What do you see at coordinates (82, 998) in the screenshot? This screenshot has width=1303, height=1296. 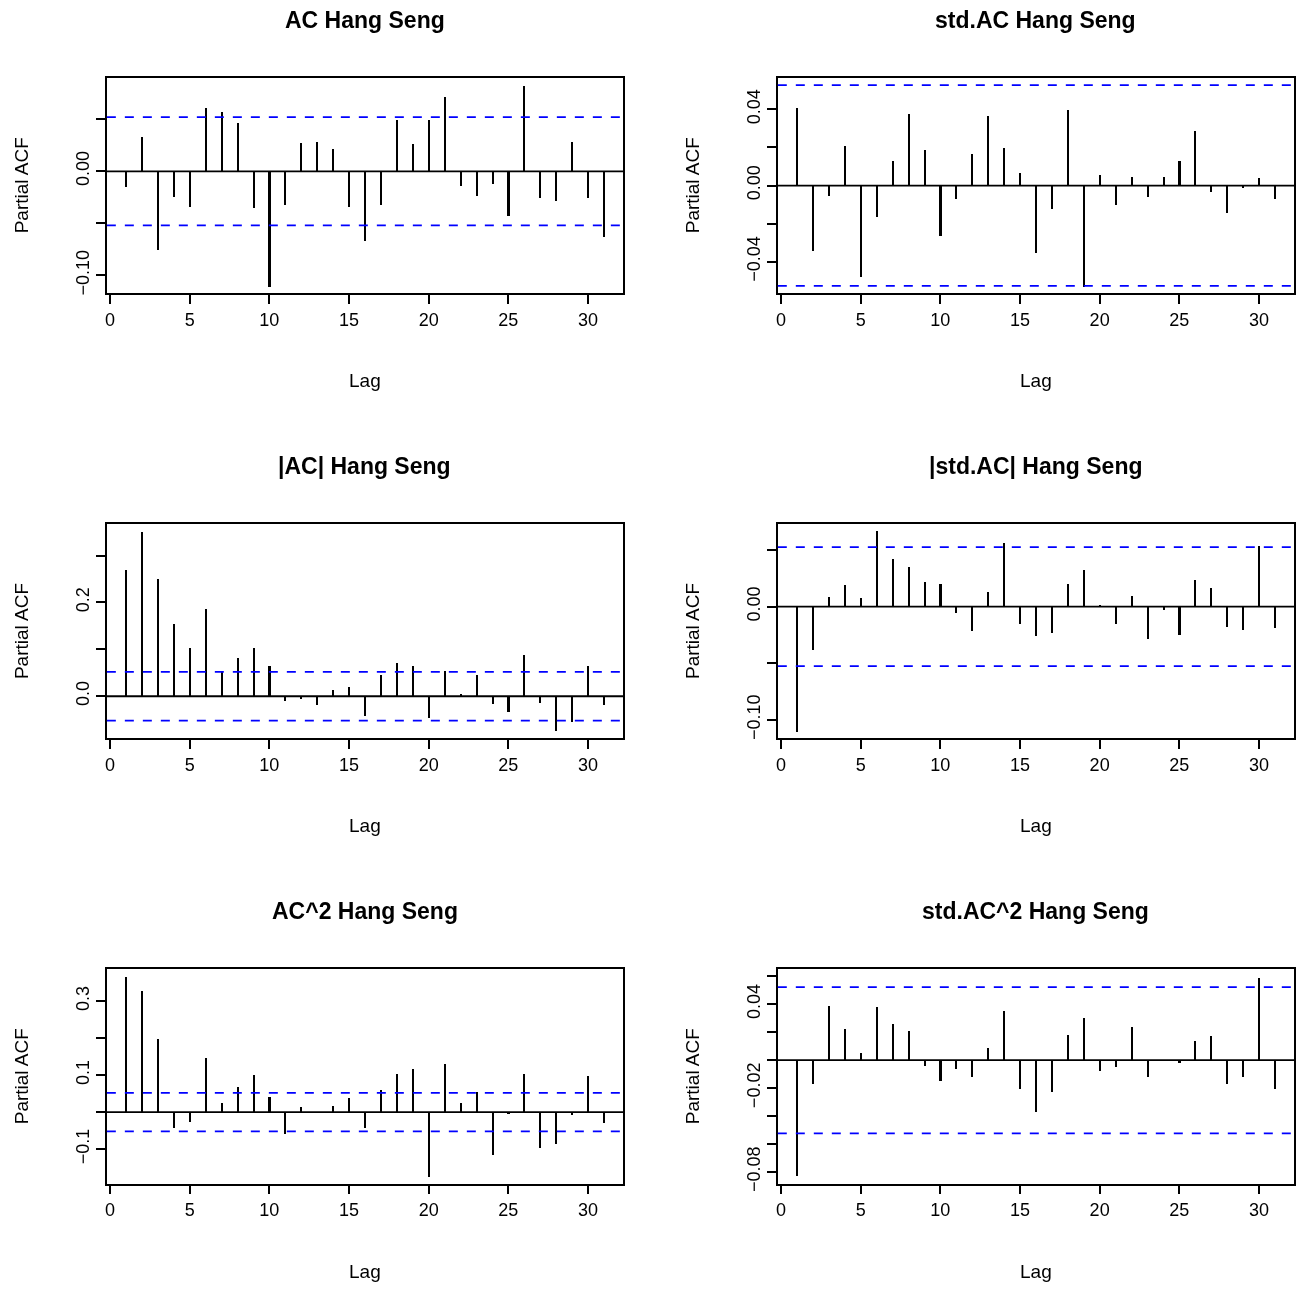 I see `y-tick-label: 0.3` at bounding box center [82, 998].